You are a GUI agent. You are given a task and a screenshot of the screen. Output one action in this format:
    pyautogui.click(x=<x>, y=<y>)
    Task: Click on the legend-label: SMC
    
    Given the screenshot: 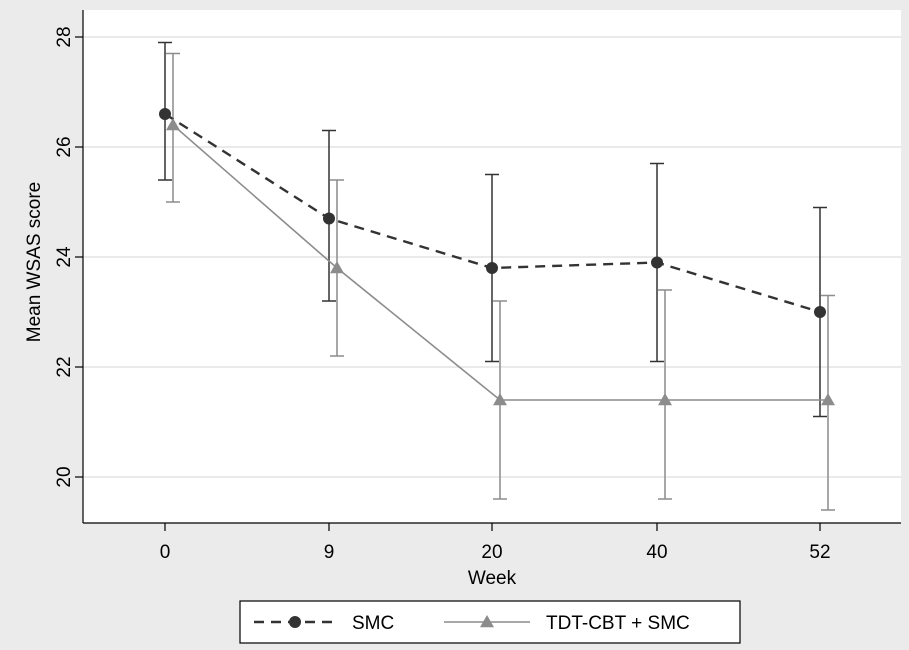 What is the action you would take?
    pyautogui.click(x=373, y=623)
    